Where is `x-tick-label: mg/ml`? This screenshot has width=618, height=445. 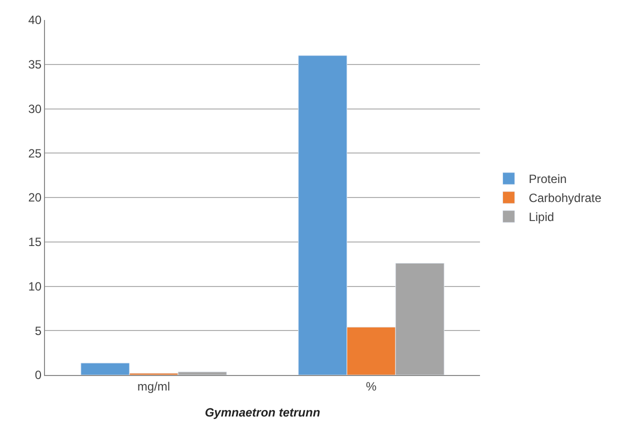 x-tick-label: mg/ml is located at coordinates (153, 386).